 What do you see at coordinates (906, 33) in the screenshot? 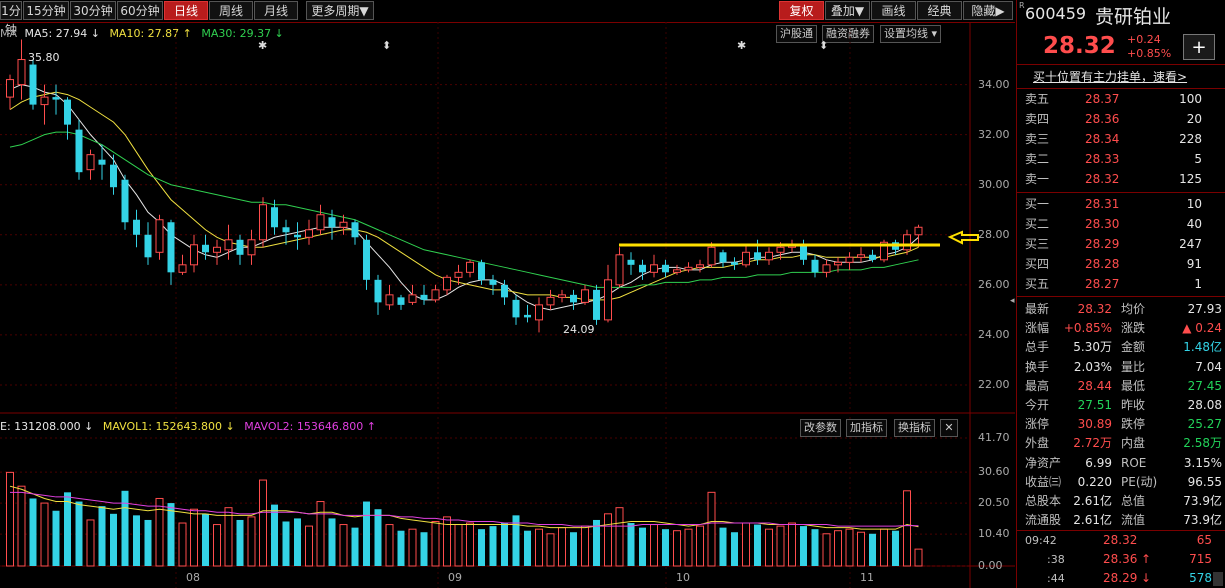
I see `ma-settings-label: 设置均线` at bounding box center [906, 33].